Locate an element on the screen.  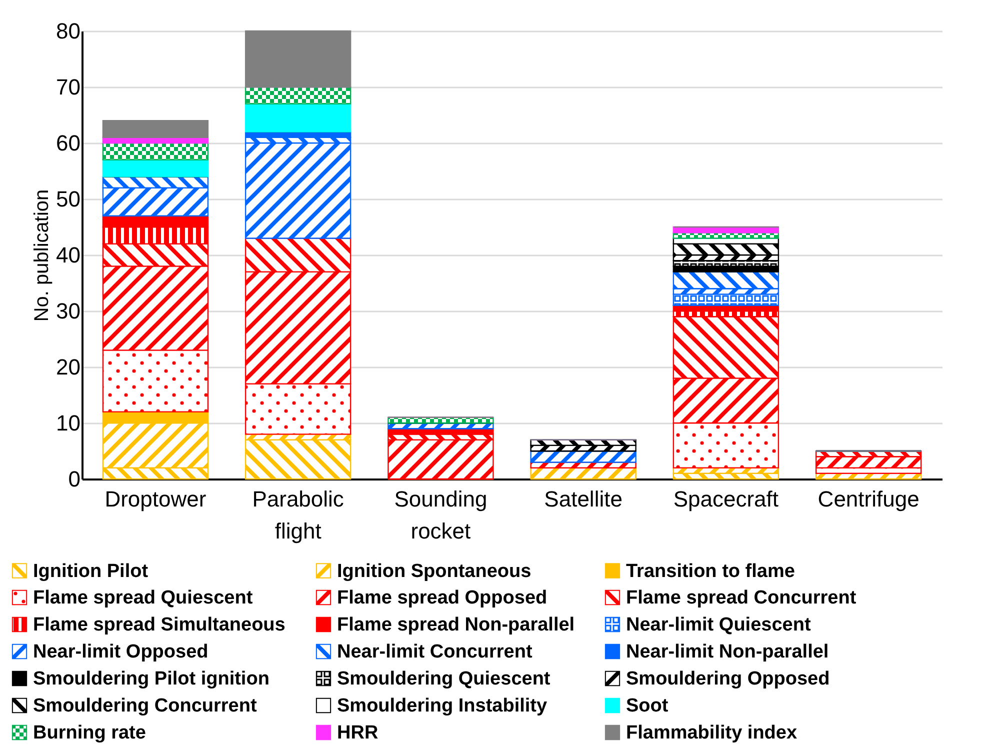
x-tick-label: Sounding rocket is located at coordinates (441, 515).